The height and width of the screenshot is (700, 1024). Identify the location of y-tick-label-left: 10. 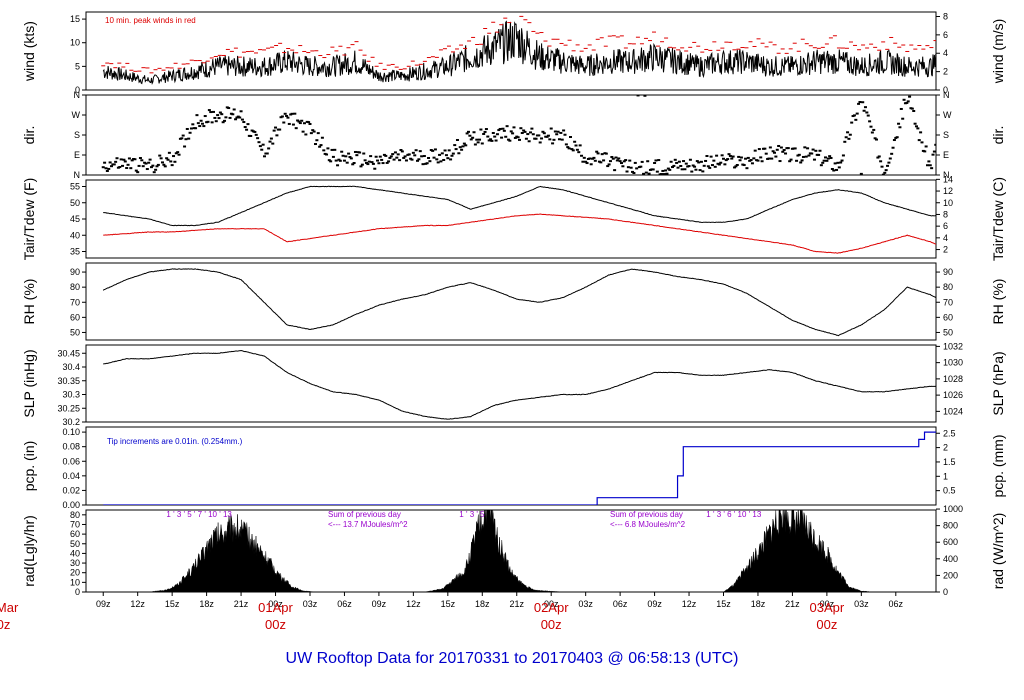
(75, 43).